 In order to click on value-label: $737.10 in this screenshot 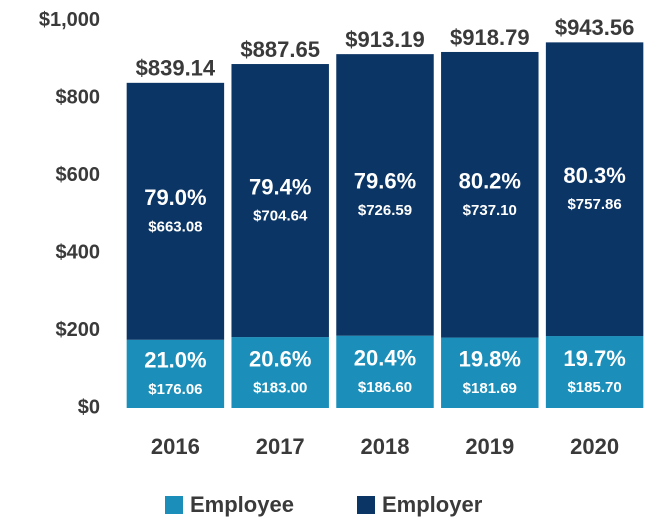, I will do `click(490, 210)`.